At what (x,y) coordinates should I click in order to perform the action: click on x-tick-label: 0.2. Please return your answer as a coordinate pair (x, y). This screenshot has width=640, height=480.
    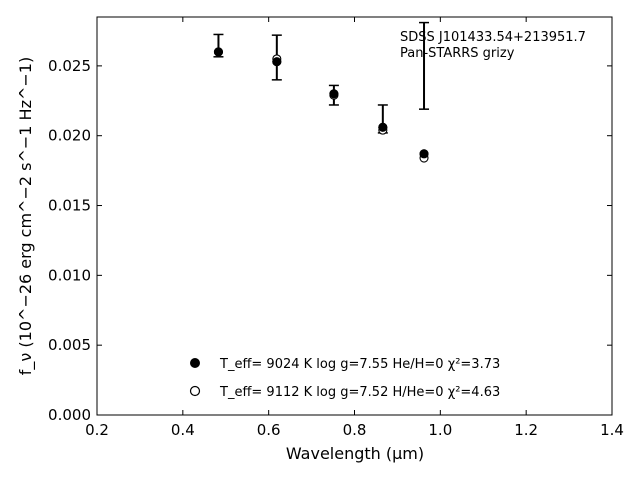
    Looking at the image, I should click on (97, 430).